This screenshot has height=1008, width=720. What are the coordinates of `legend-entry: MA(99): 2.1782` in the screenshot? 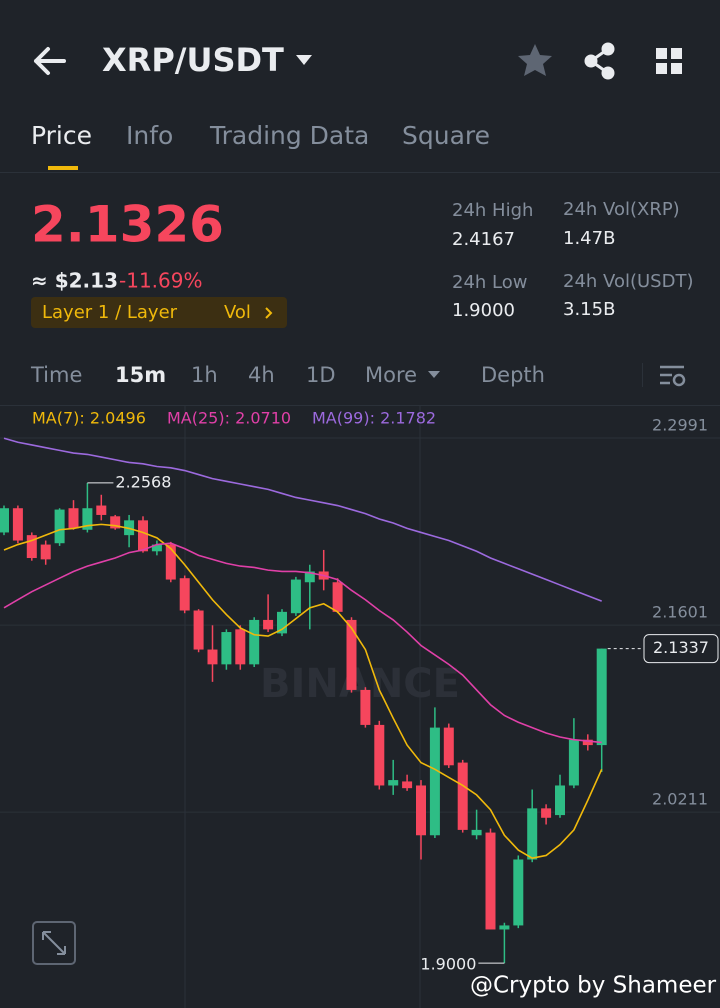 It's located at (374, 418).